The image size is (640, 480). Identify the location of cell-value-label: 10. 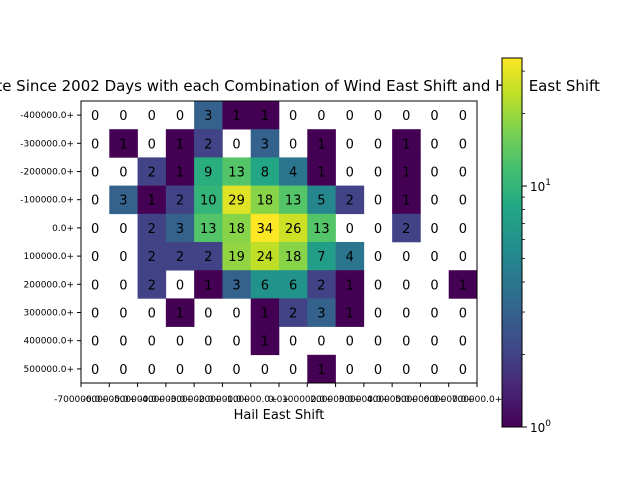
(208, 201).